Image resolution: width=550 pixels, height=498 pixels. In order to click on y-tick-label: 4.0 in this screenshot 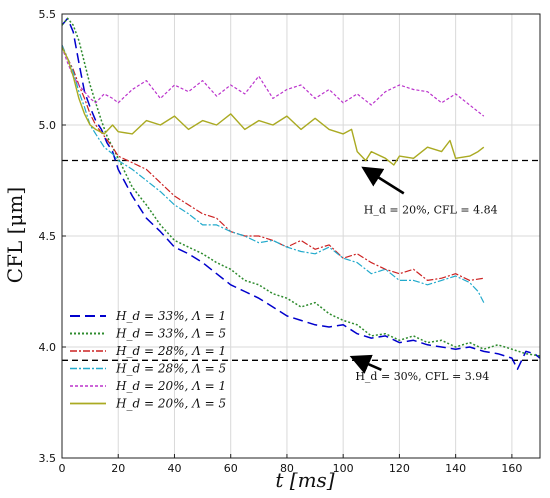, I will do `click(48, 347)`.